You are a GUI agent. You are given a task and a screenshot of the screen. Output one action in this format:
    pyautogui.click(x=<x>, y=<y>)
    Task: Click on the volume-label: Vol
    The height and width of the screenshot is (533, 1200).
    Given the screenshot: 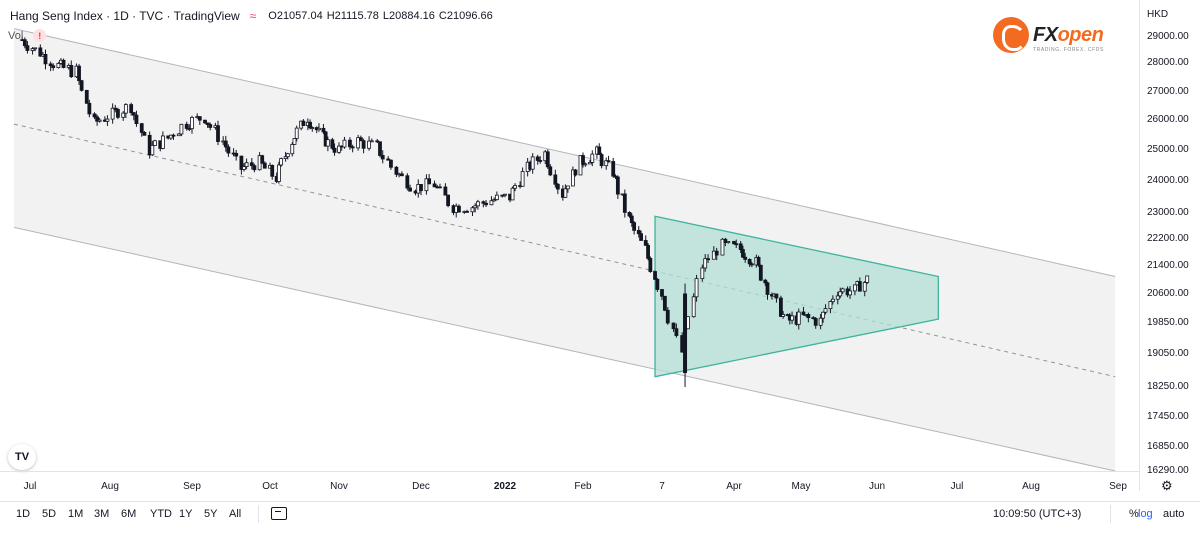 What is the action you would take?
    pyautogui.click(x=16, y=35)
    